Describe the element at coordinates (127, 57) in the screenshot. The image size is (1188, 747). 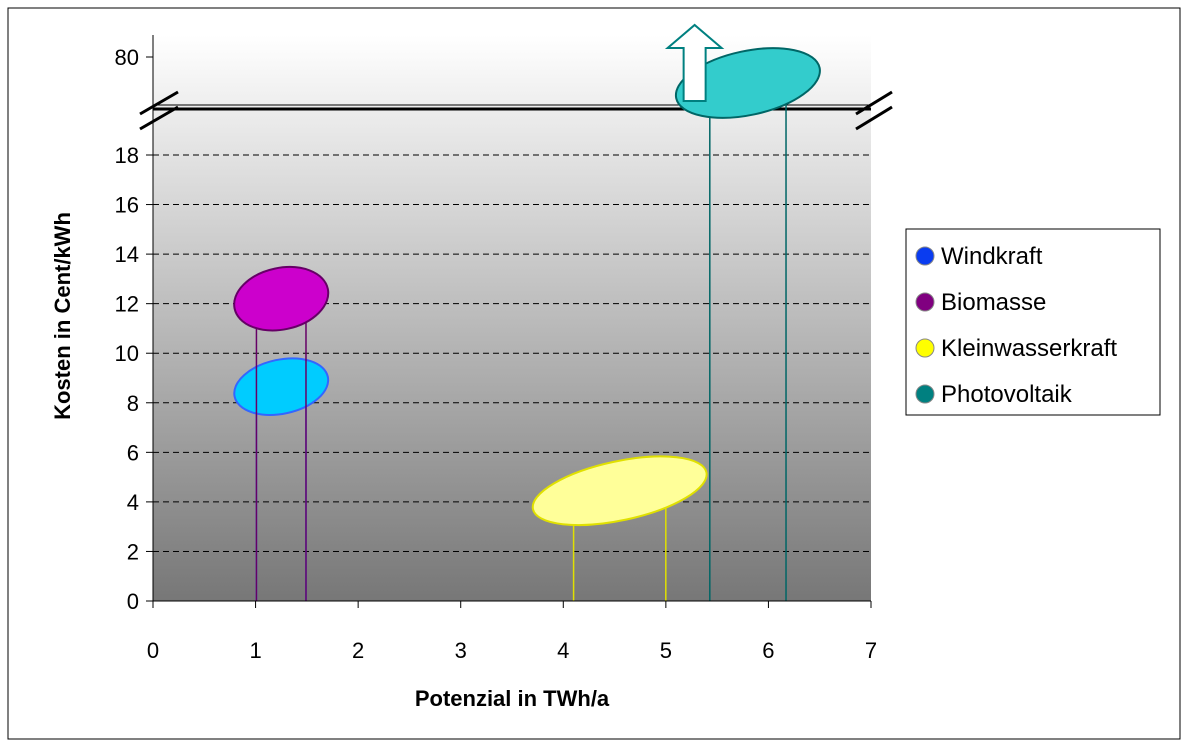
I see `y-tick-label-80: 80` at that location.